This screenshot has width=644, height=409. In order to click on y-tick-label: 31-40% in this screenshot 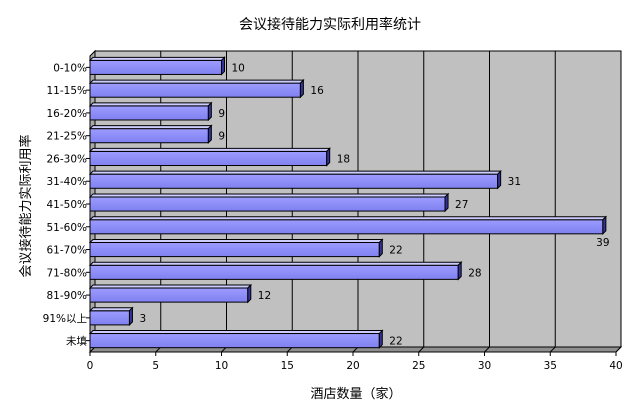, I will do `click(67, 182)`.